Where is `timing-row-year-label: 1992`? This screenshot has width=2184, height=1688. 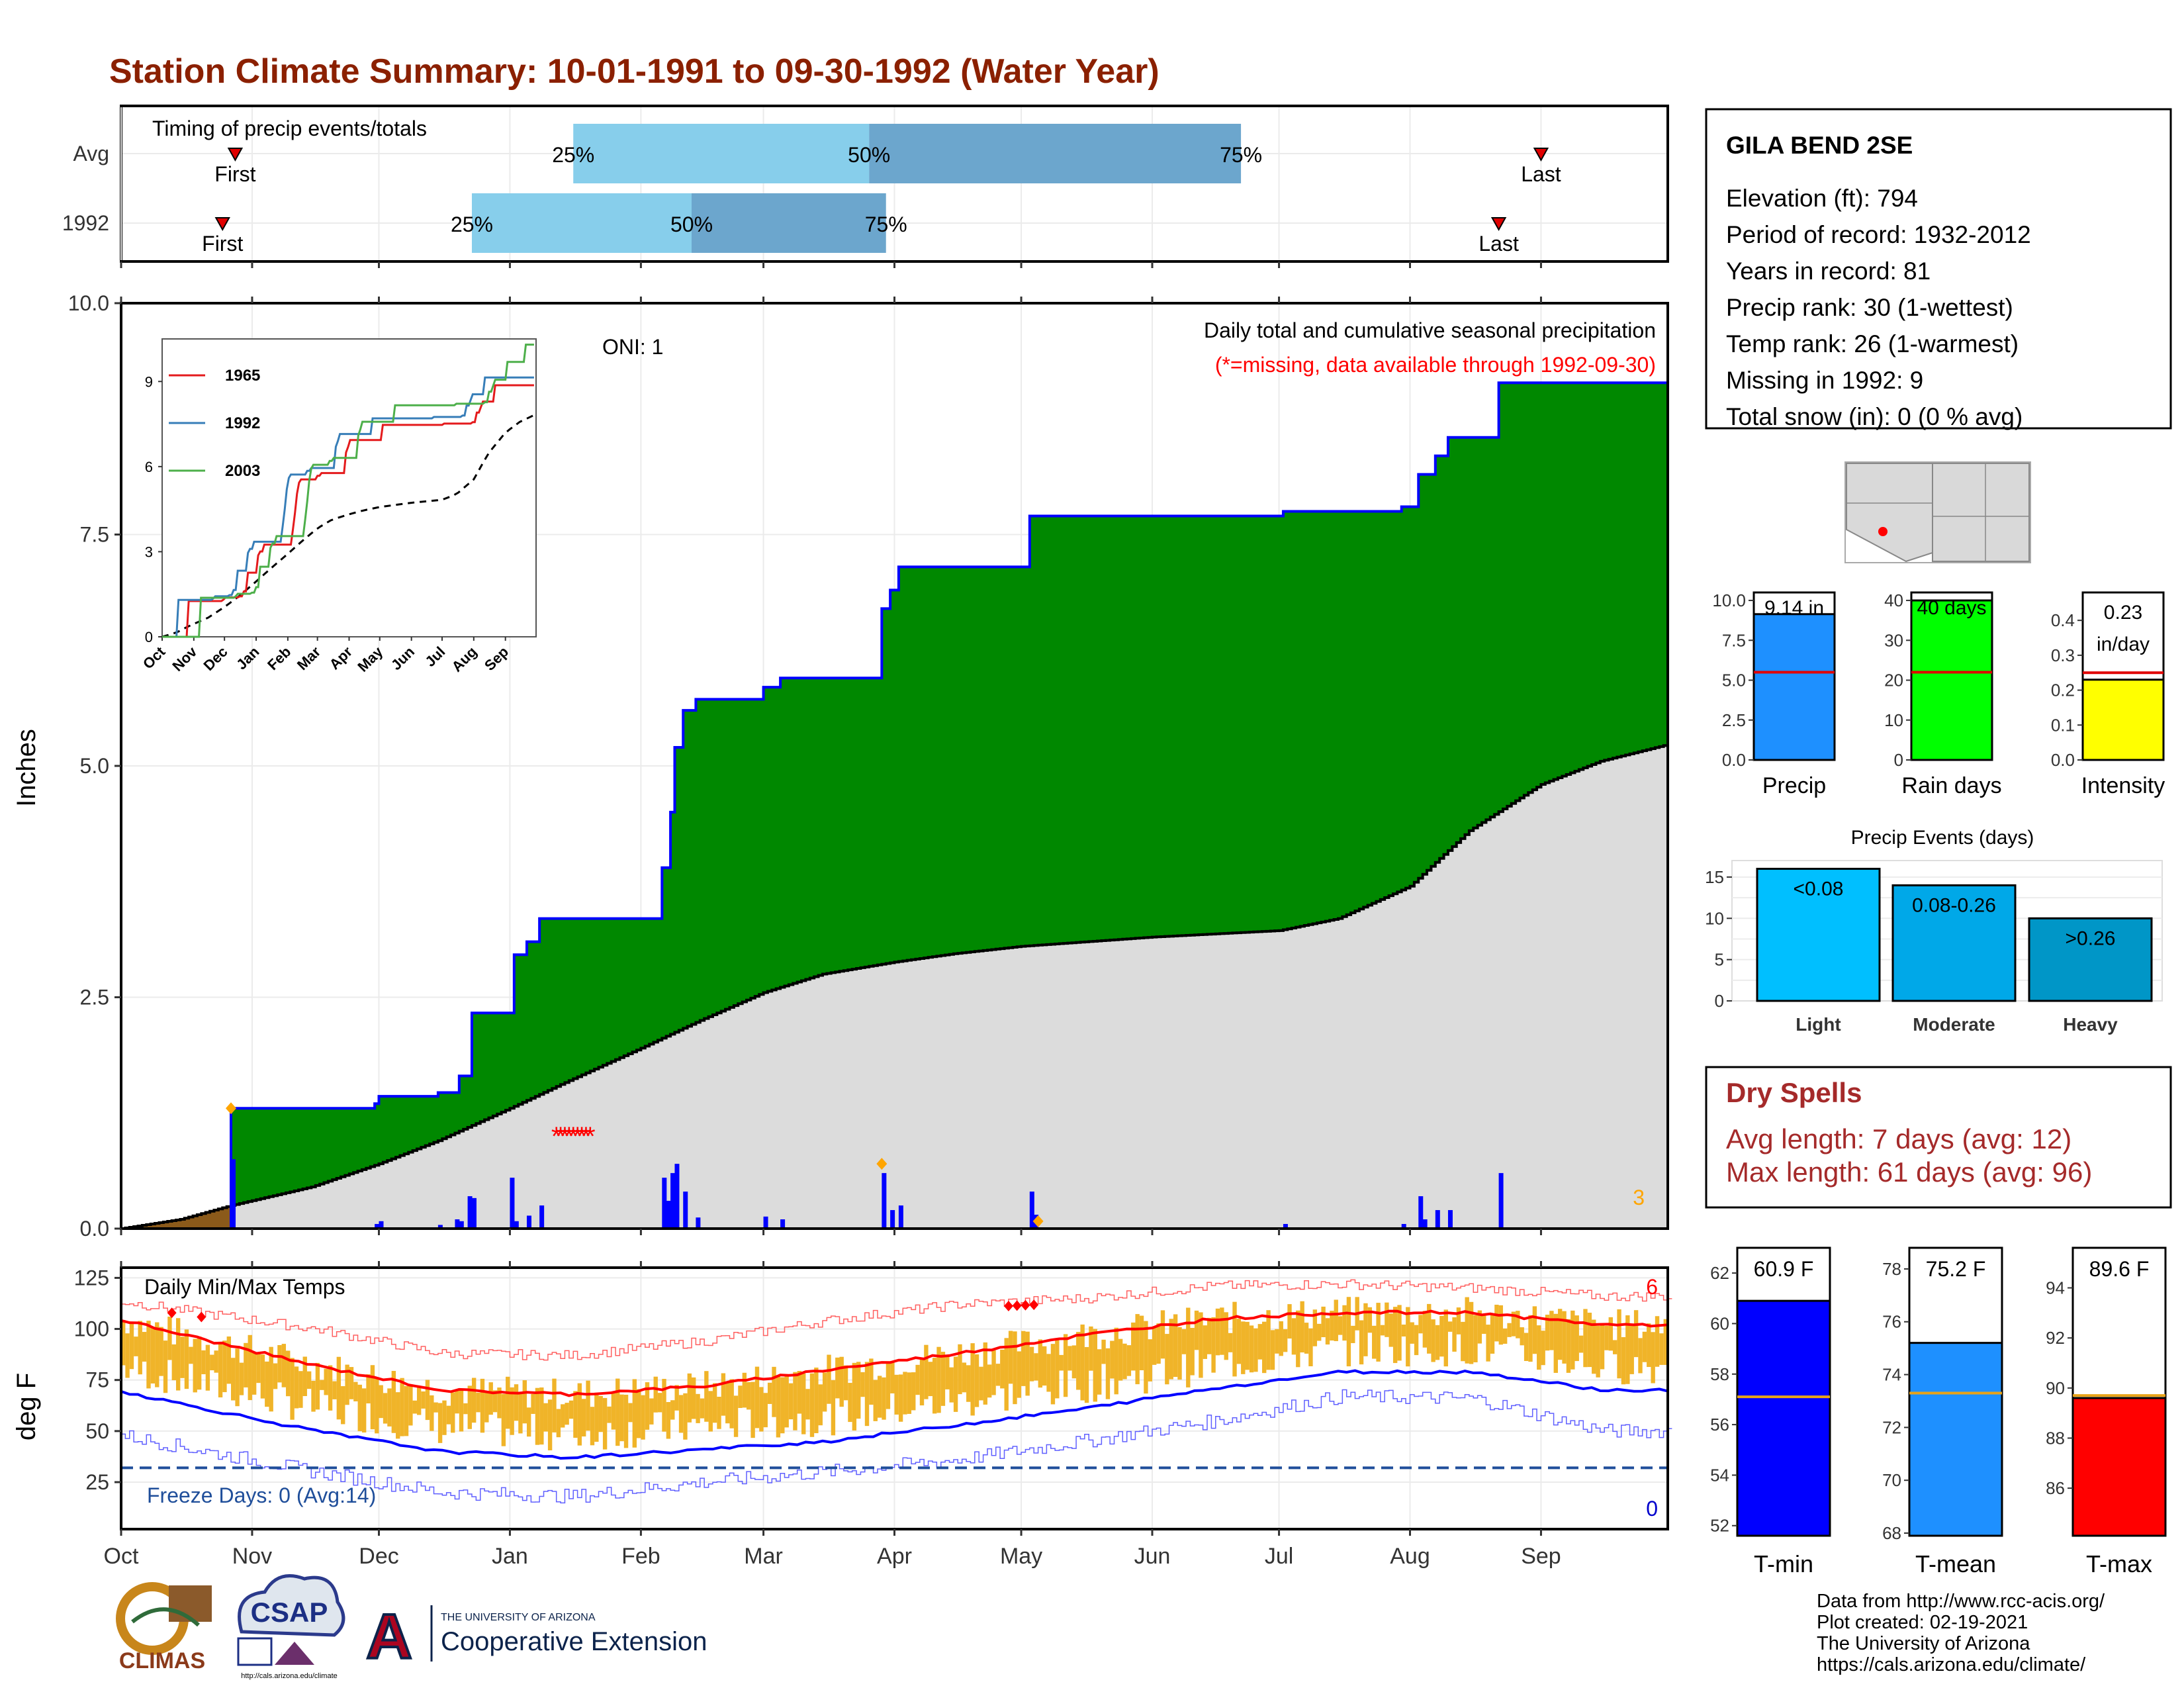 timing-row-year-label: 1992 is located at coordinates (85, 223).